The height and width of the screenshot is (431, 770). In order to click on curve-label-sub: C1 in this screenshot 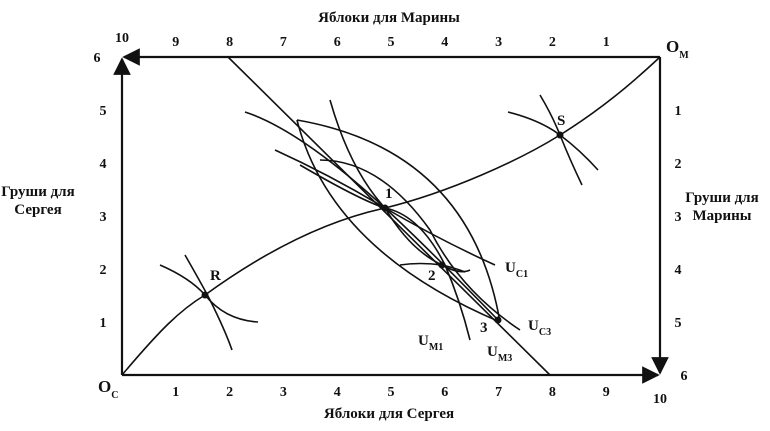, I will do `click(522, 274)`.